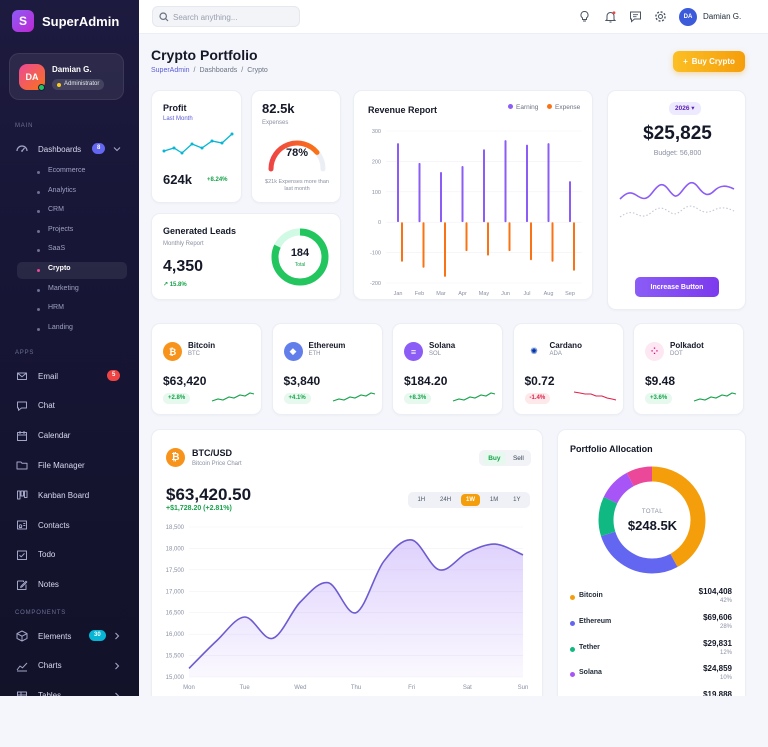  What do you see at coordinates (69, 495) in the screenshot?
I see `sidebar-item-kanban-board: Kanban Board` at bounding box center [69, 495].